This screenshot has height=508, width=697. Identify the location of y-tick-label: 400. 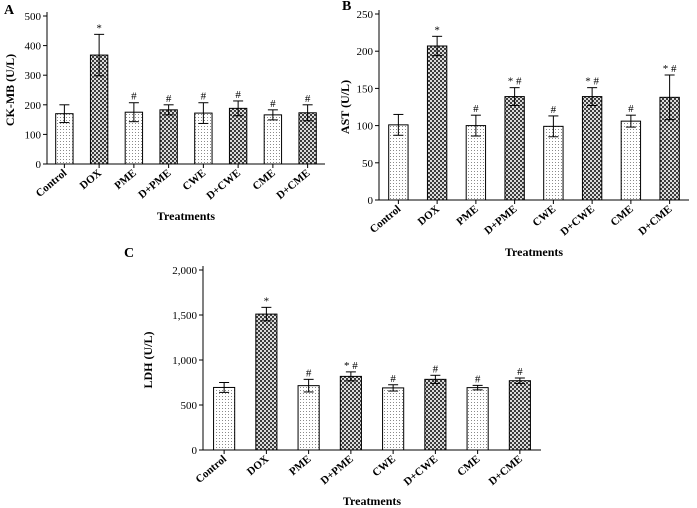
(33, 47).